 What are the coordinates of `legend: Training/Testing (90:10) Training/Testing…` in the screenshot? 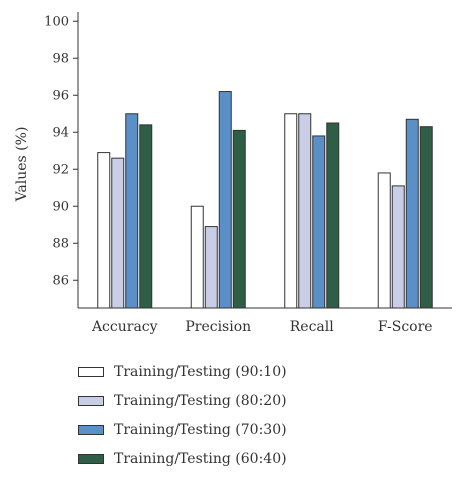 It's located at (182, 415).